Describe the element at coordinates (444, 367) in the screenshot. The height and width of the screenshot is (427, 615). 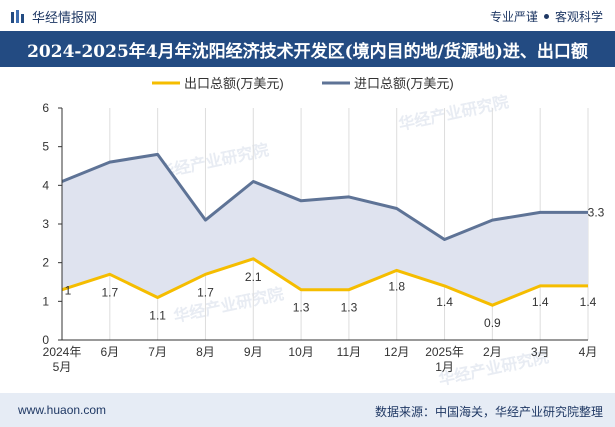
I see `x-tick-label-line: 1月` at that location.